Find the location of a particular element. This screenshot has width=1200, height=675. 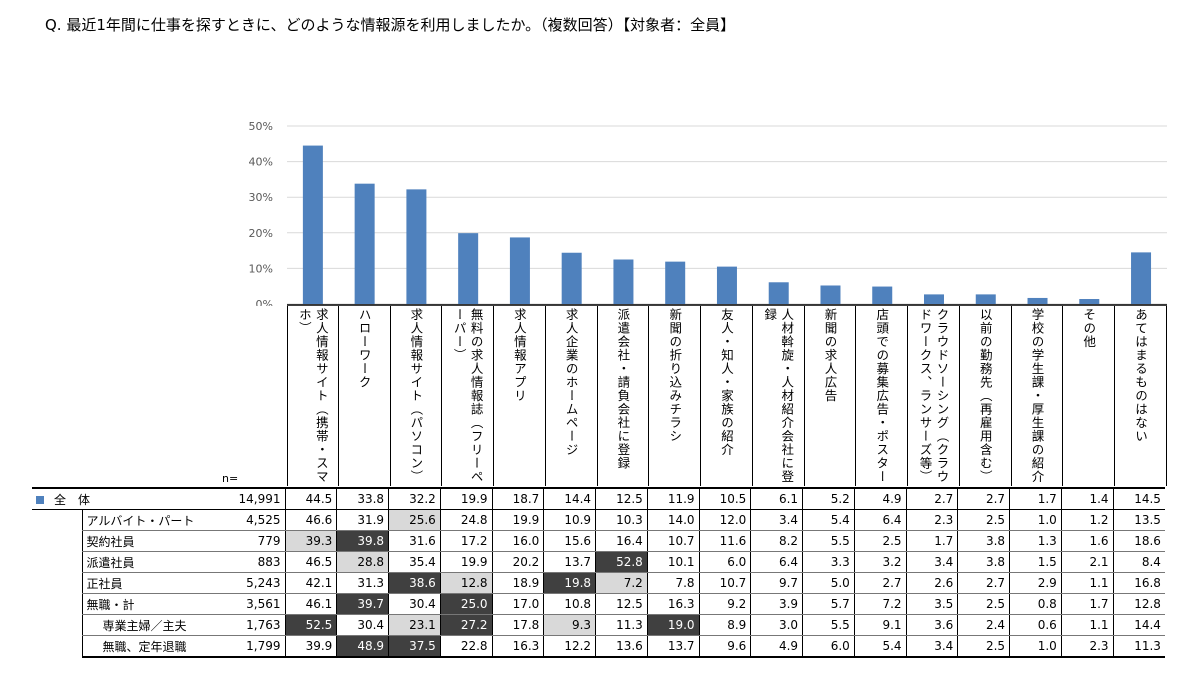

table-cell: 1.5 is located at coordinates (1035, 562).